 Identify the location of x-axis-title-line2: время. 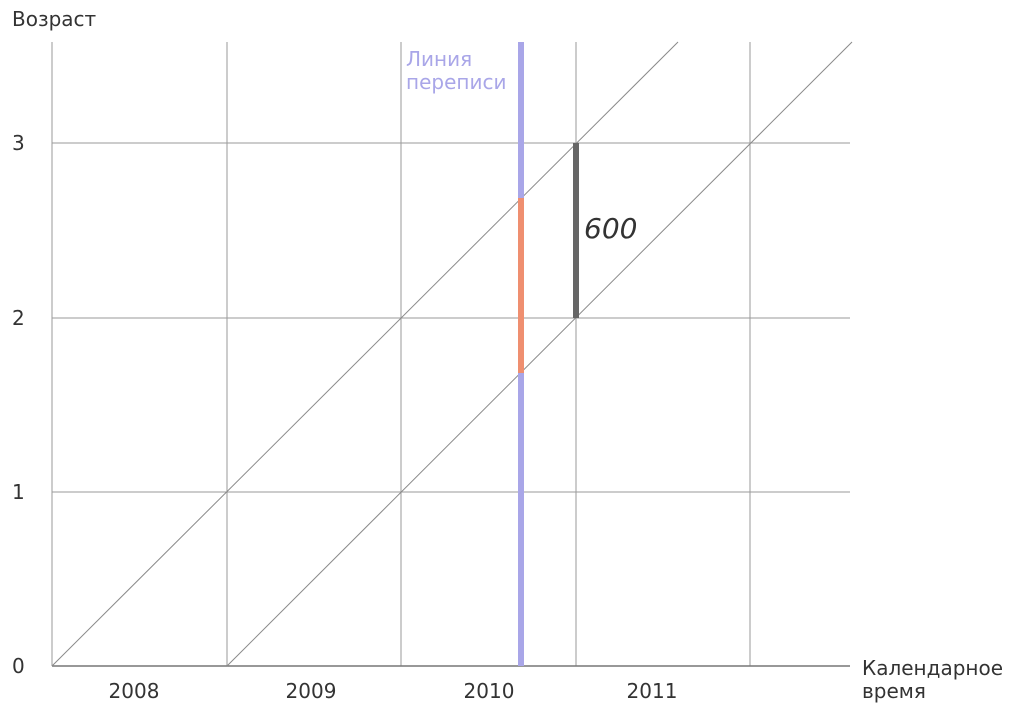
(894, 691).